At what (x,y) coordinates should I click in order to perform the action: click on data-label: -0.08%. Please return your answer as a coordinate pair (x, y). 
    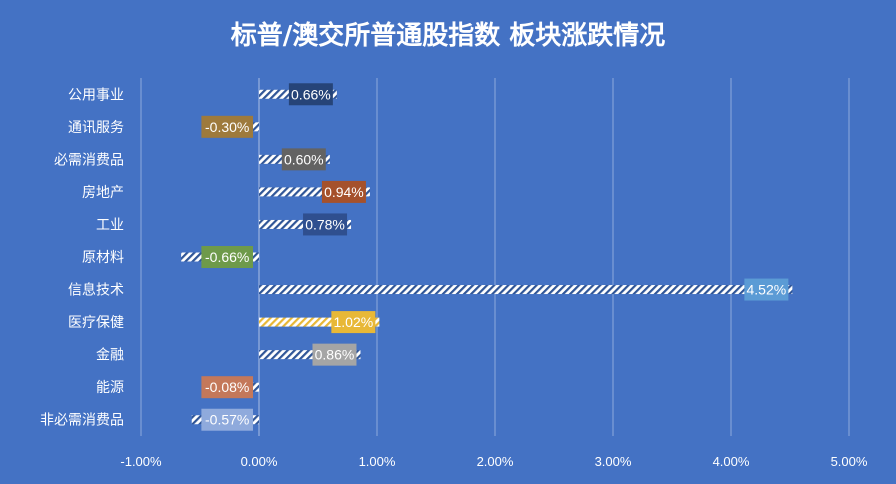
    Looking at the image, I should click on (227, 387).